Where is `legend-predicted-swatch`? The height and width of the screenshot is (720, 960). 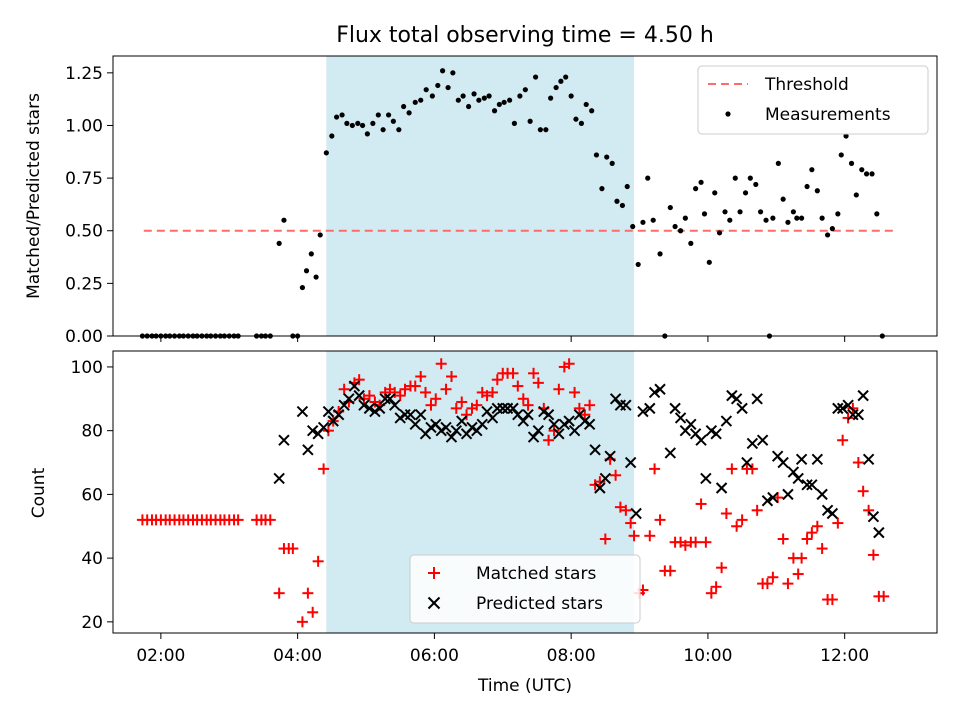 legend-predicted-swatch is located at coordinates (434, 603).